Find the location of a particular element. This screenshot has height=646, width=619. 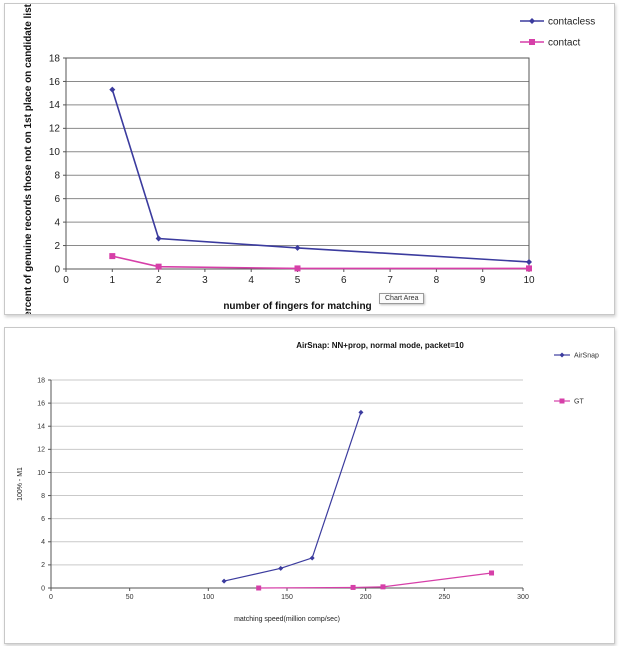

x-tick-label: 150 is located at coordinates (287, 597).